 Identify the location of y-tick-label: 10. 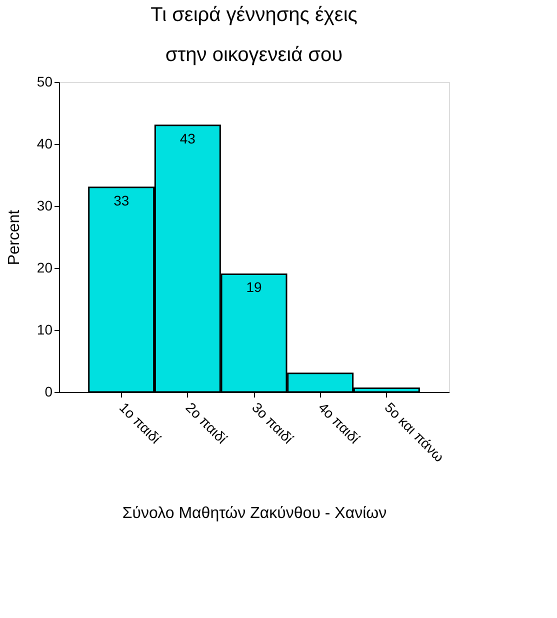
(44, 330).